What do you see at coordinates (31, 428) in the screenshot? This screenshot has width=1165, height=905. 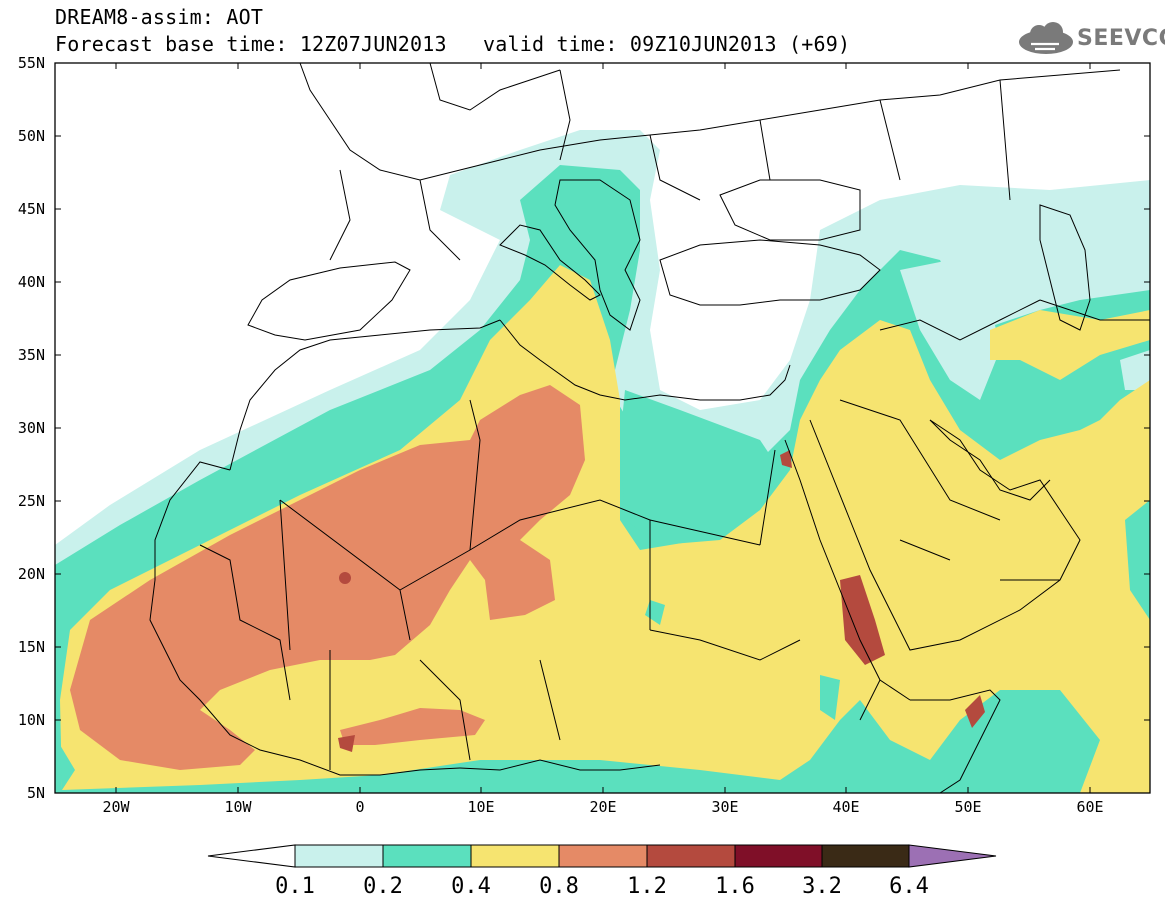 I see `lat-label-30n: 30N` at bounding box center [31, 428].